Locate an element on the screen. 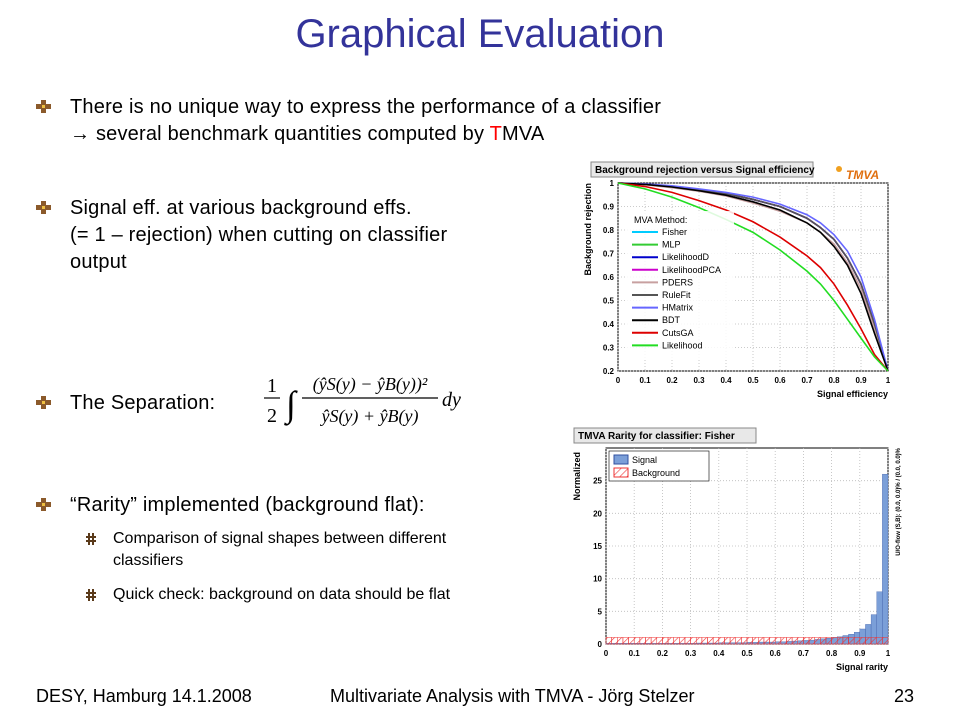 The height and width of the screenshot is (720, 960). y-axis-label: Normalized is located at coordinates (577, 476).